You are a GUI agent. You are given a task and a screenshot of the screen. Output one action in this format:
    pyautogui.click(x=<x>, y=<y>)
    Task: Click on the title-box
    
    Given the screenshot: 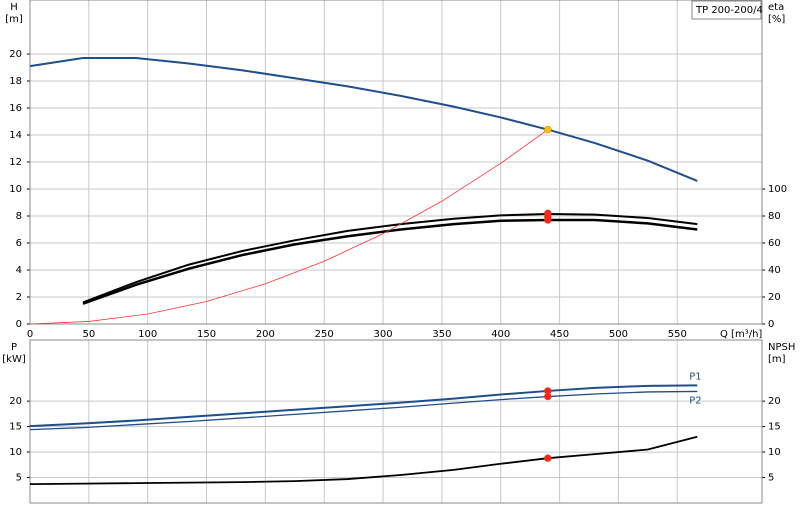 What is the action you would take?
    pyautogui.click(x=726, y=10)
    